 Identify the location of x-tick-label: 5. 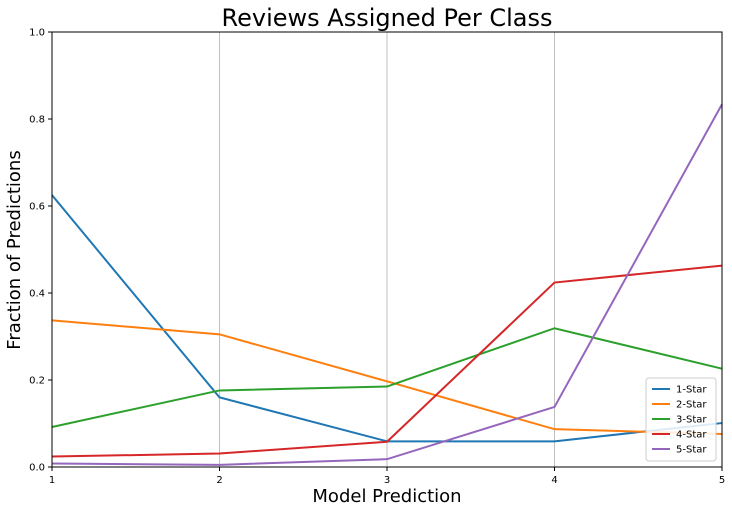
(722, 480).